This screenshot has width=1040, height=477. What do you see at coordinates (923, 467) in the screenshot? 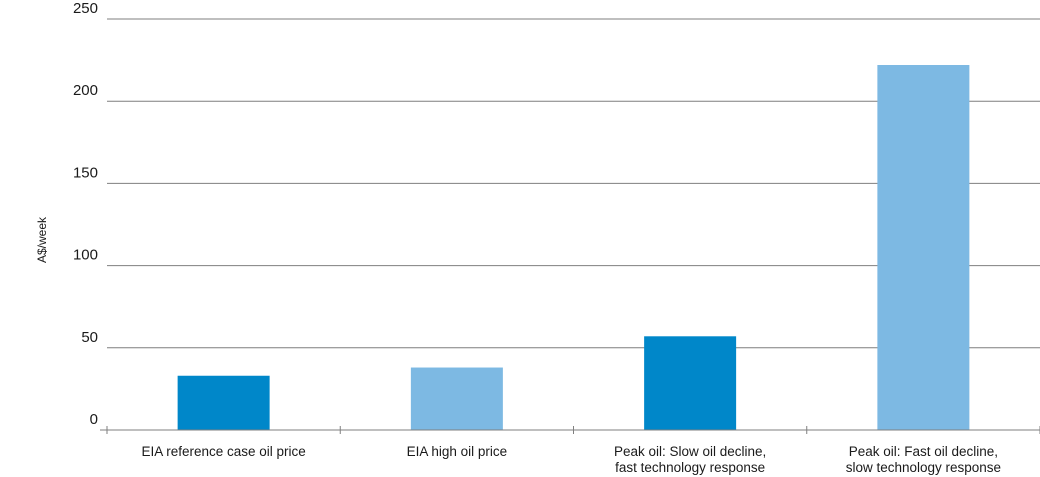
I see `x-tick-label: slow technology response` at bounding box center [923, 467].